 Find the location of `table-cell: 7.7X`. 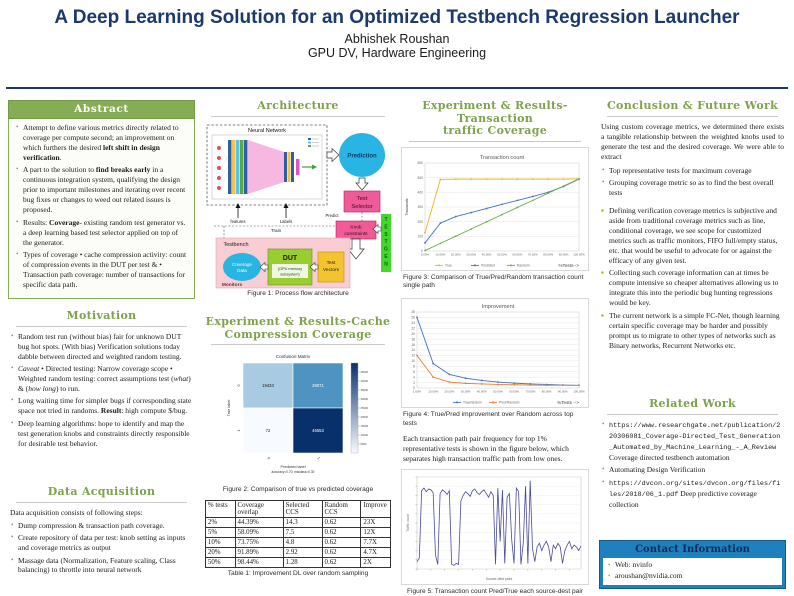

table-cell: 7.7X is located at coordinates (376, 542).